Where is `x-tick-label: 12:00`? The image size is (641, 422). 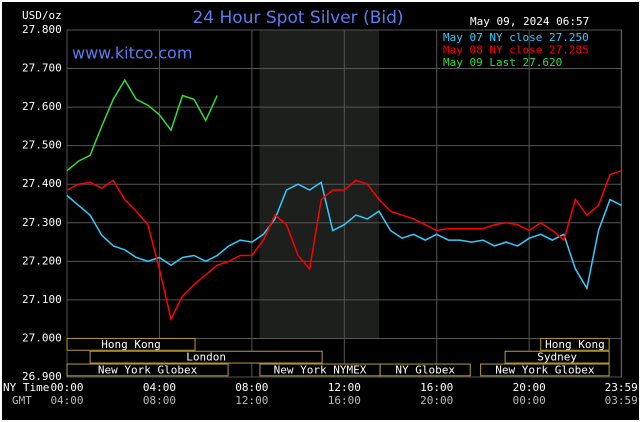 x-tick-label: 12:00 is located at coordinates (344, 387).